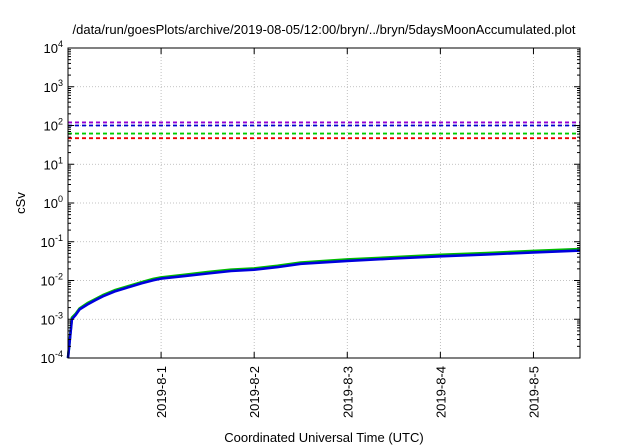 This screenshot has width=640, height=448. Describe the element at coordinates (440, 392) in the screenshot. I see `x-tick-label: 2019-8-4` at that location.